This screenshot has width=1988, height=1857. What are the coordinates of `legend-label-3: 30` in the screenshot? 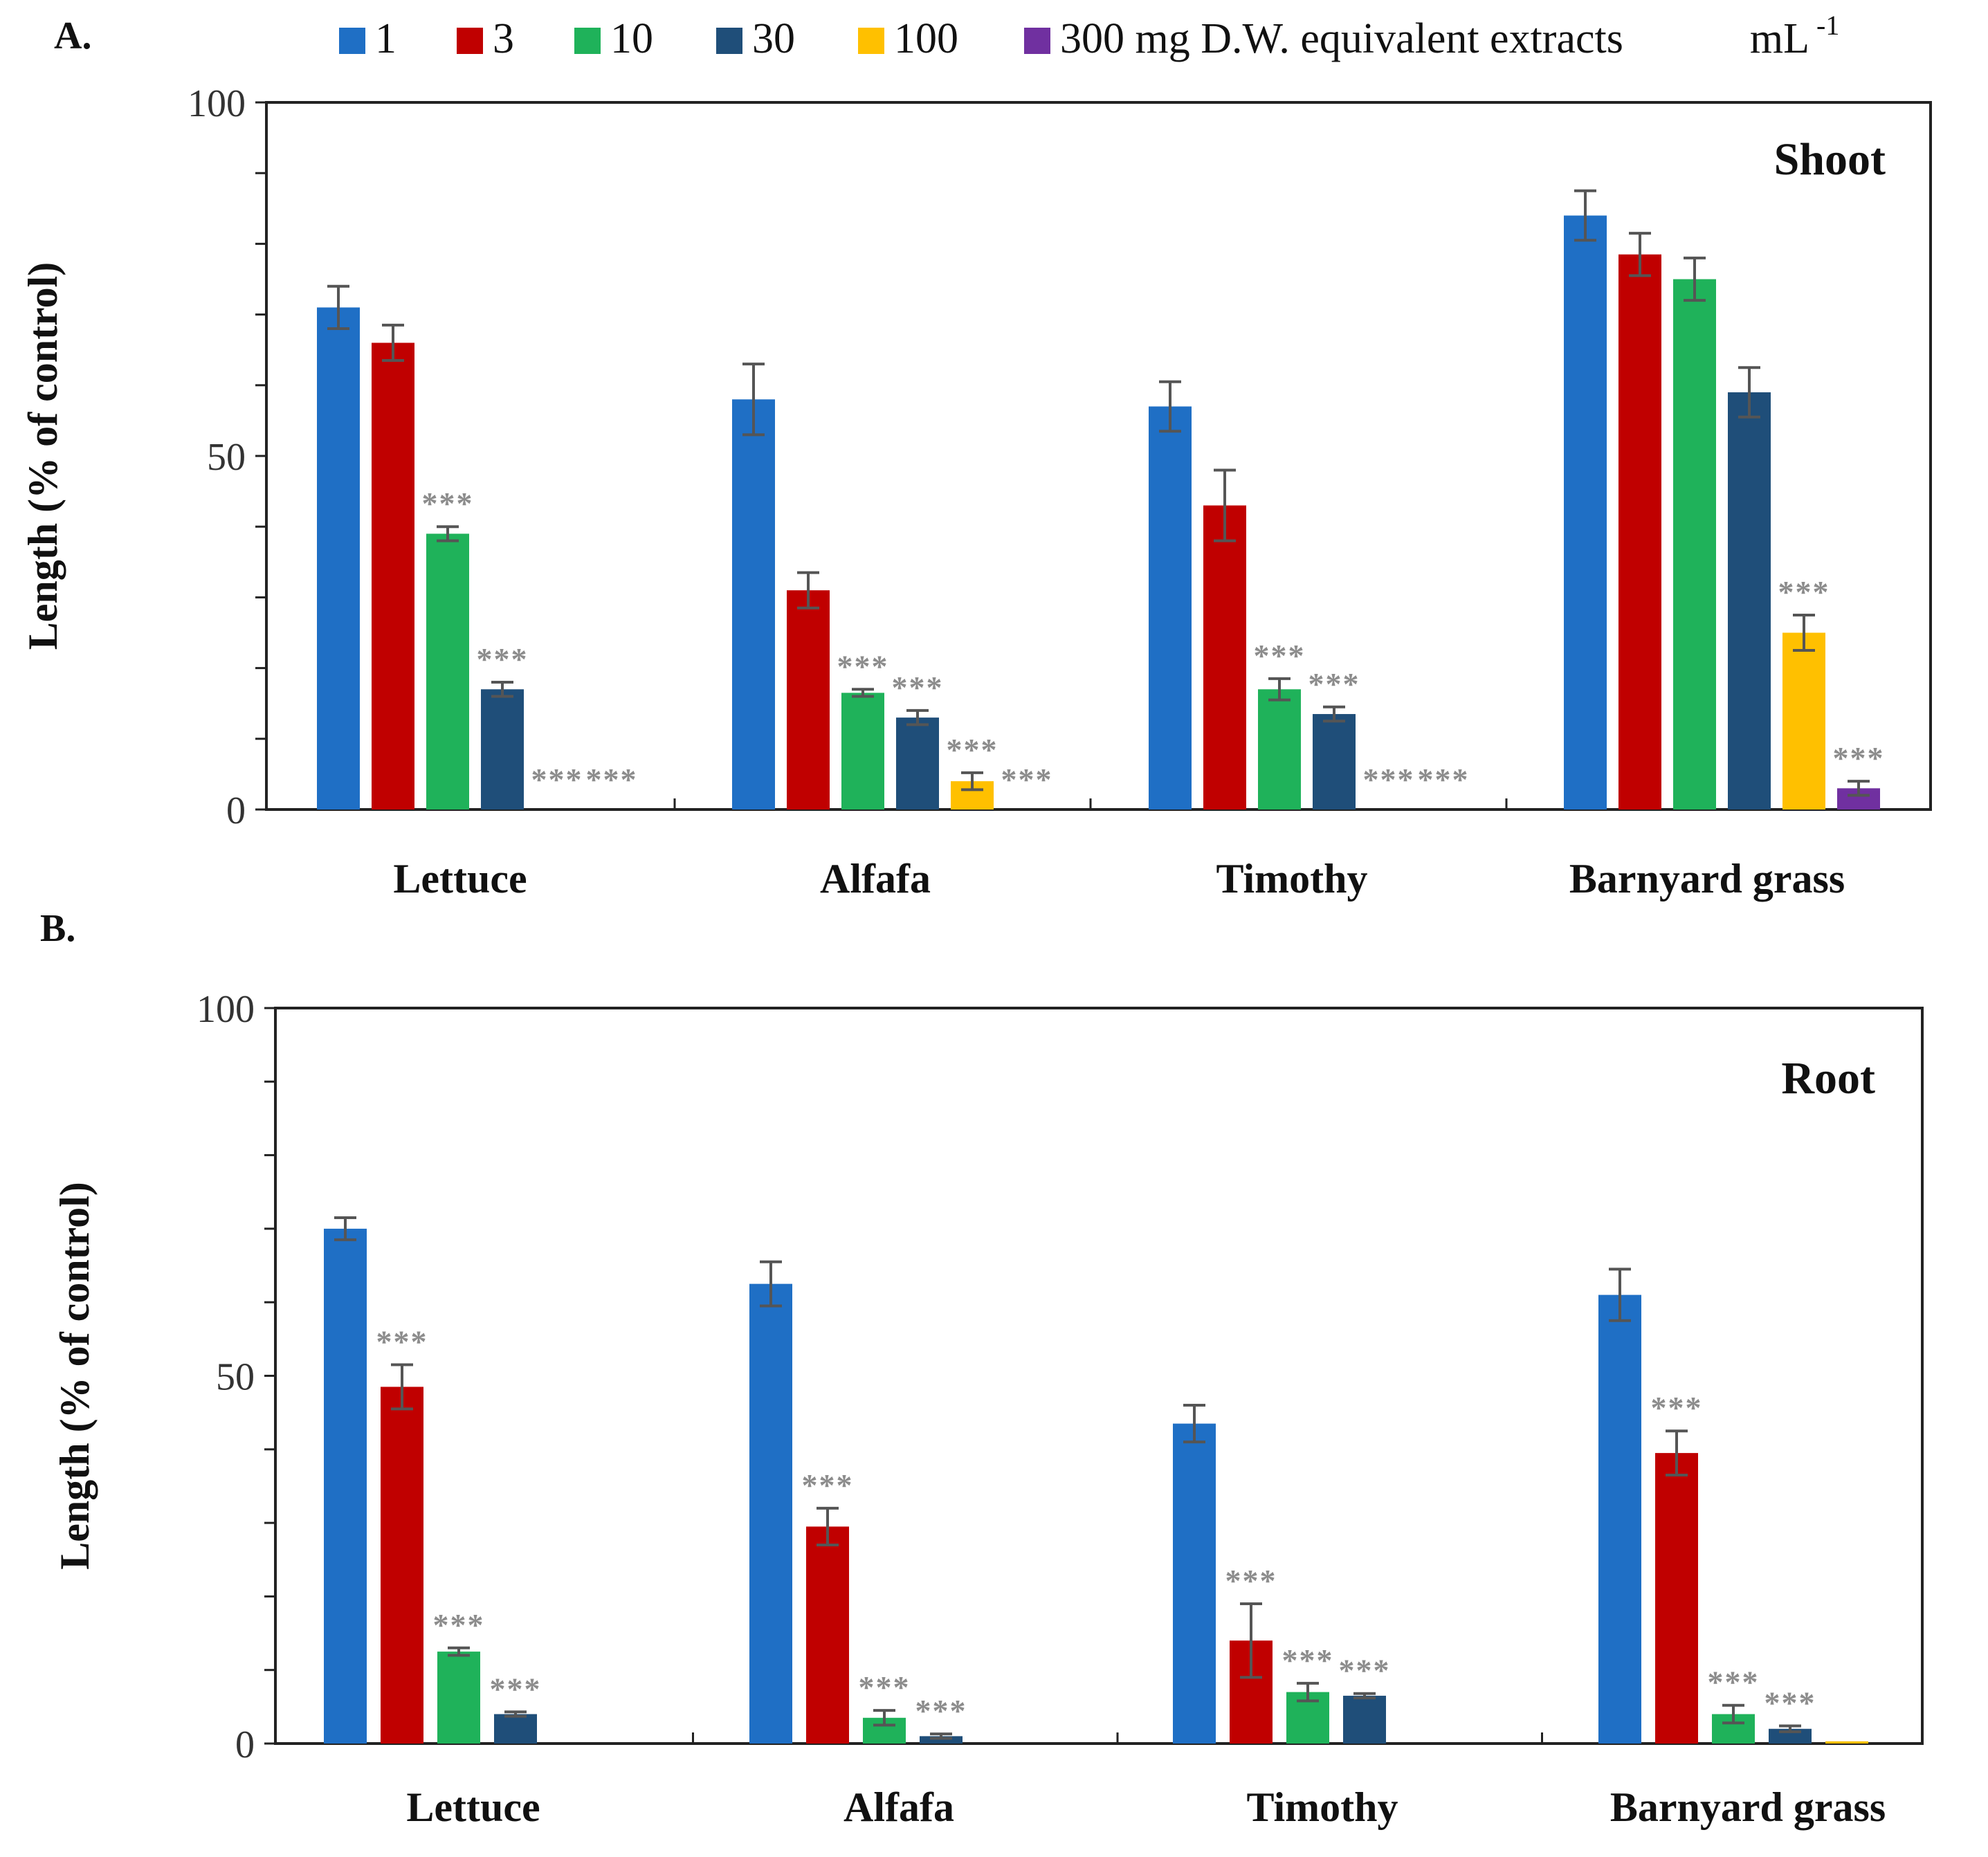 It's located at (774, 38).